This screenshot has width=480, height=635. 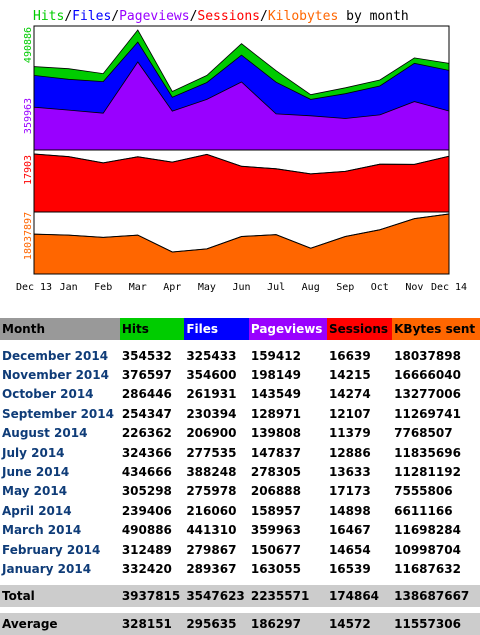 I want to click on table-cell: 286446, so click(x=146, y=394).